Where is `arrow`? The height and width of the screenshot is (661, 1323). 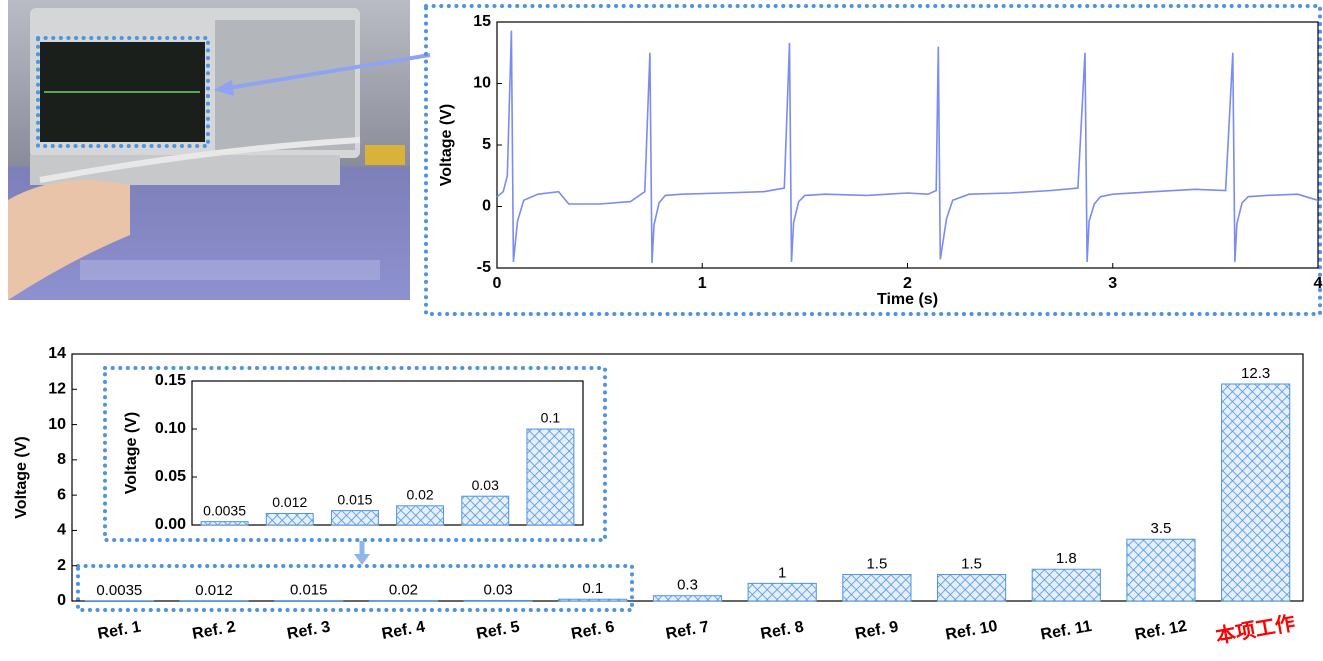
arrow is located at coordinates (322, 74).